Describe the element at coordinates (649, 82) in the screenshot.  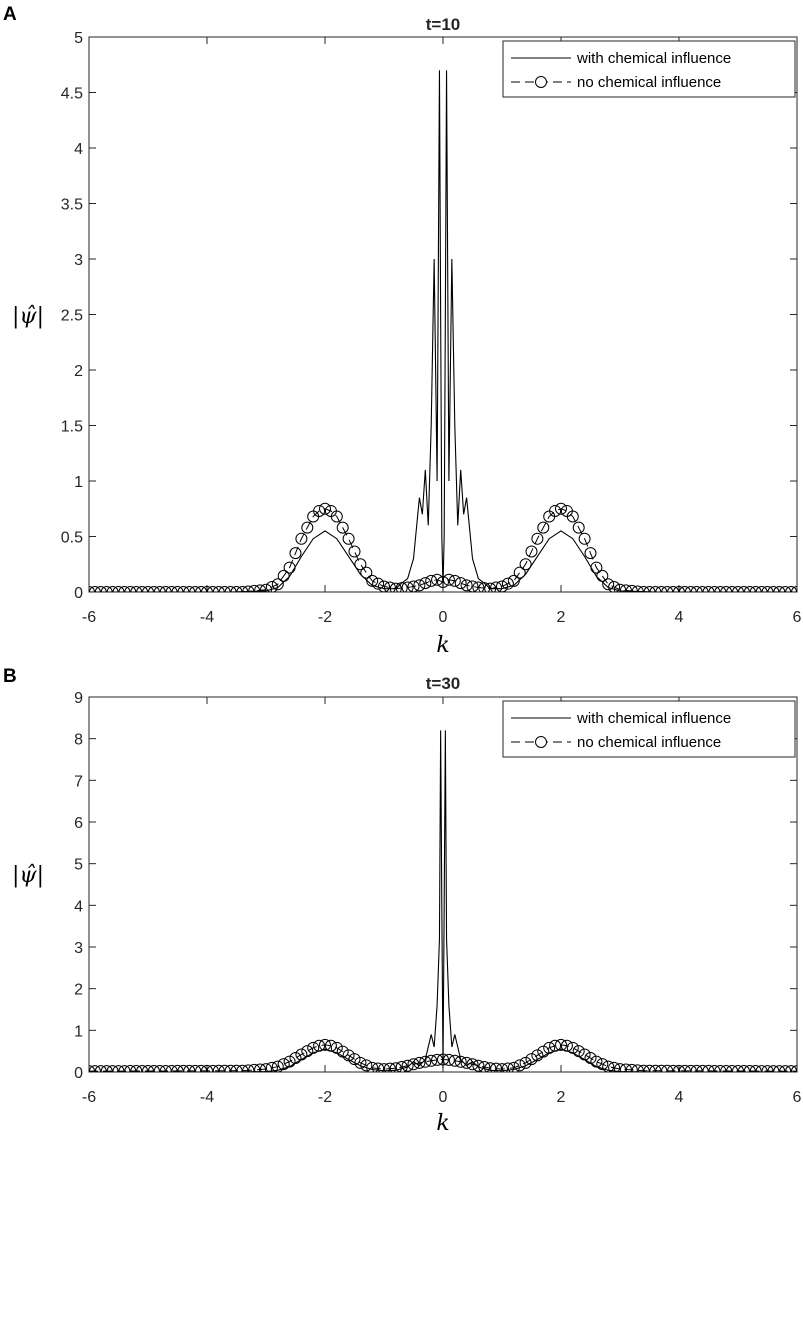
I see `legend-label-no-chemical-influence: no chemical influence` at that location.